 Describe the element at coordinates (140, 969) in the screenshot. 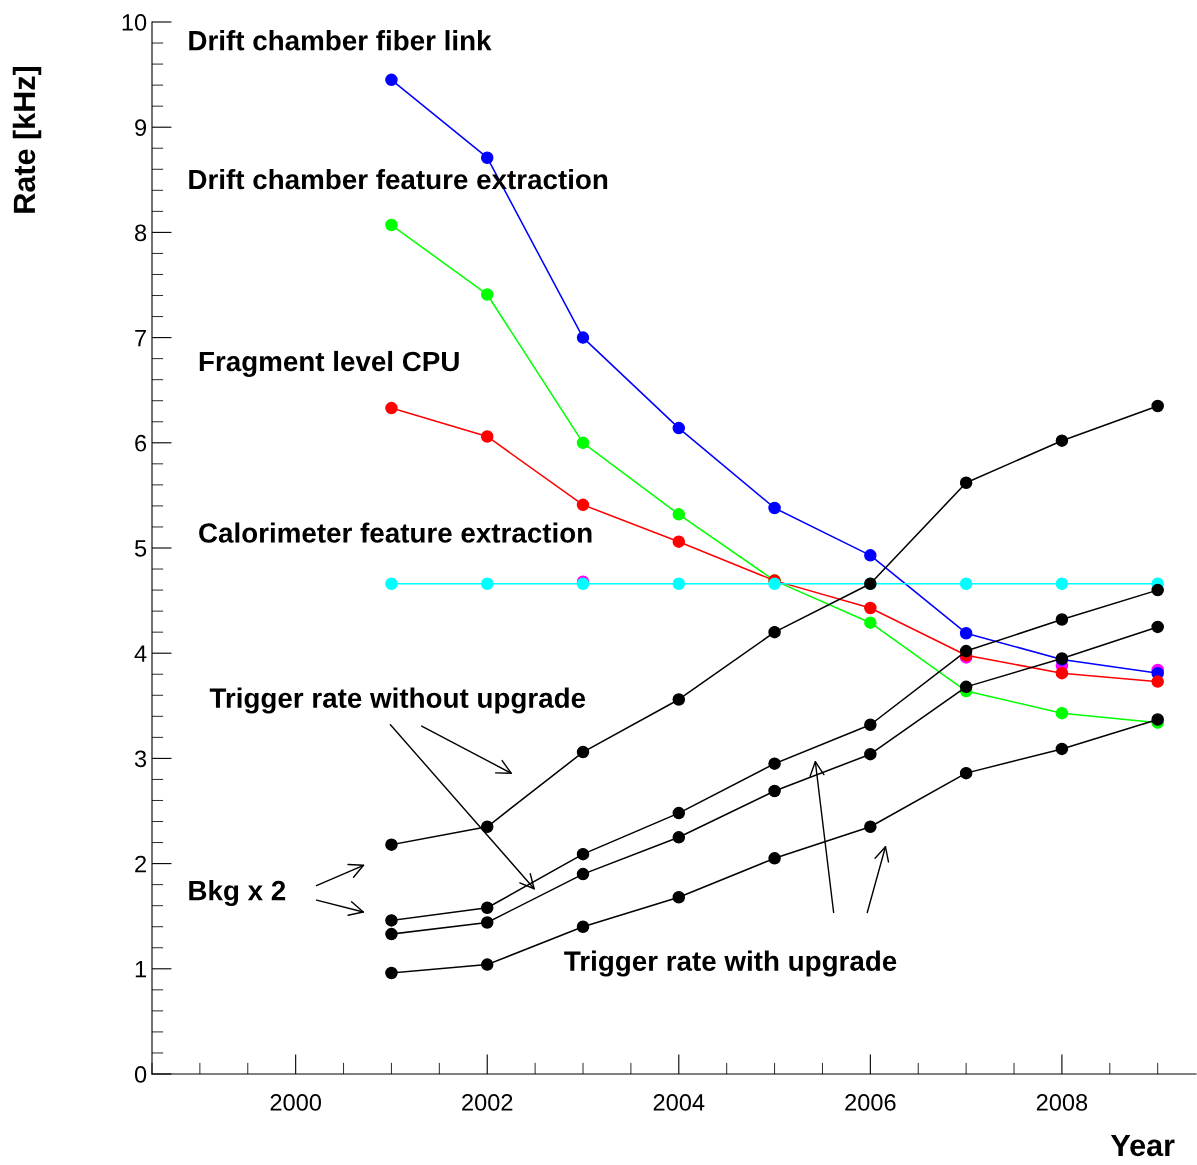

I see `y-tick-label: 1` at that location.